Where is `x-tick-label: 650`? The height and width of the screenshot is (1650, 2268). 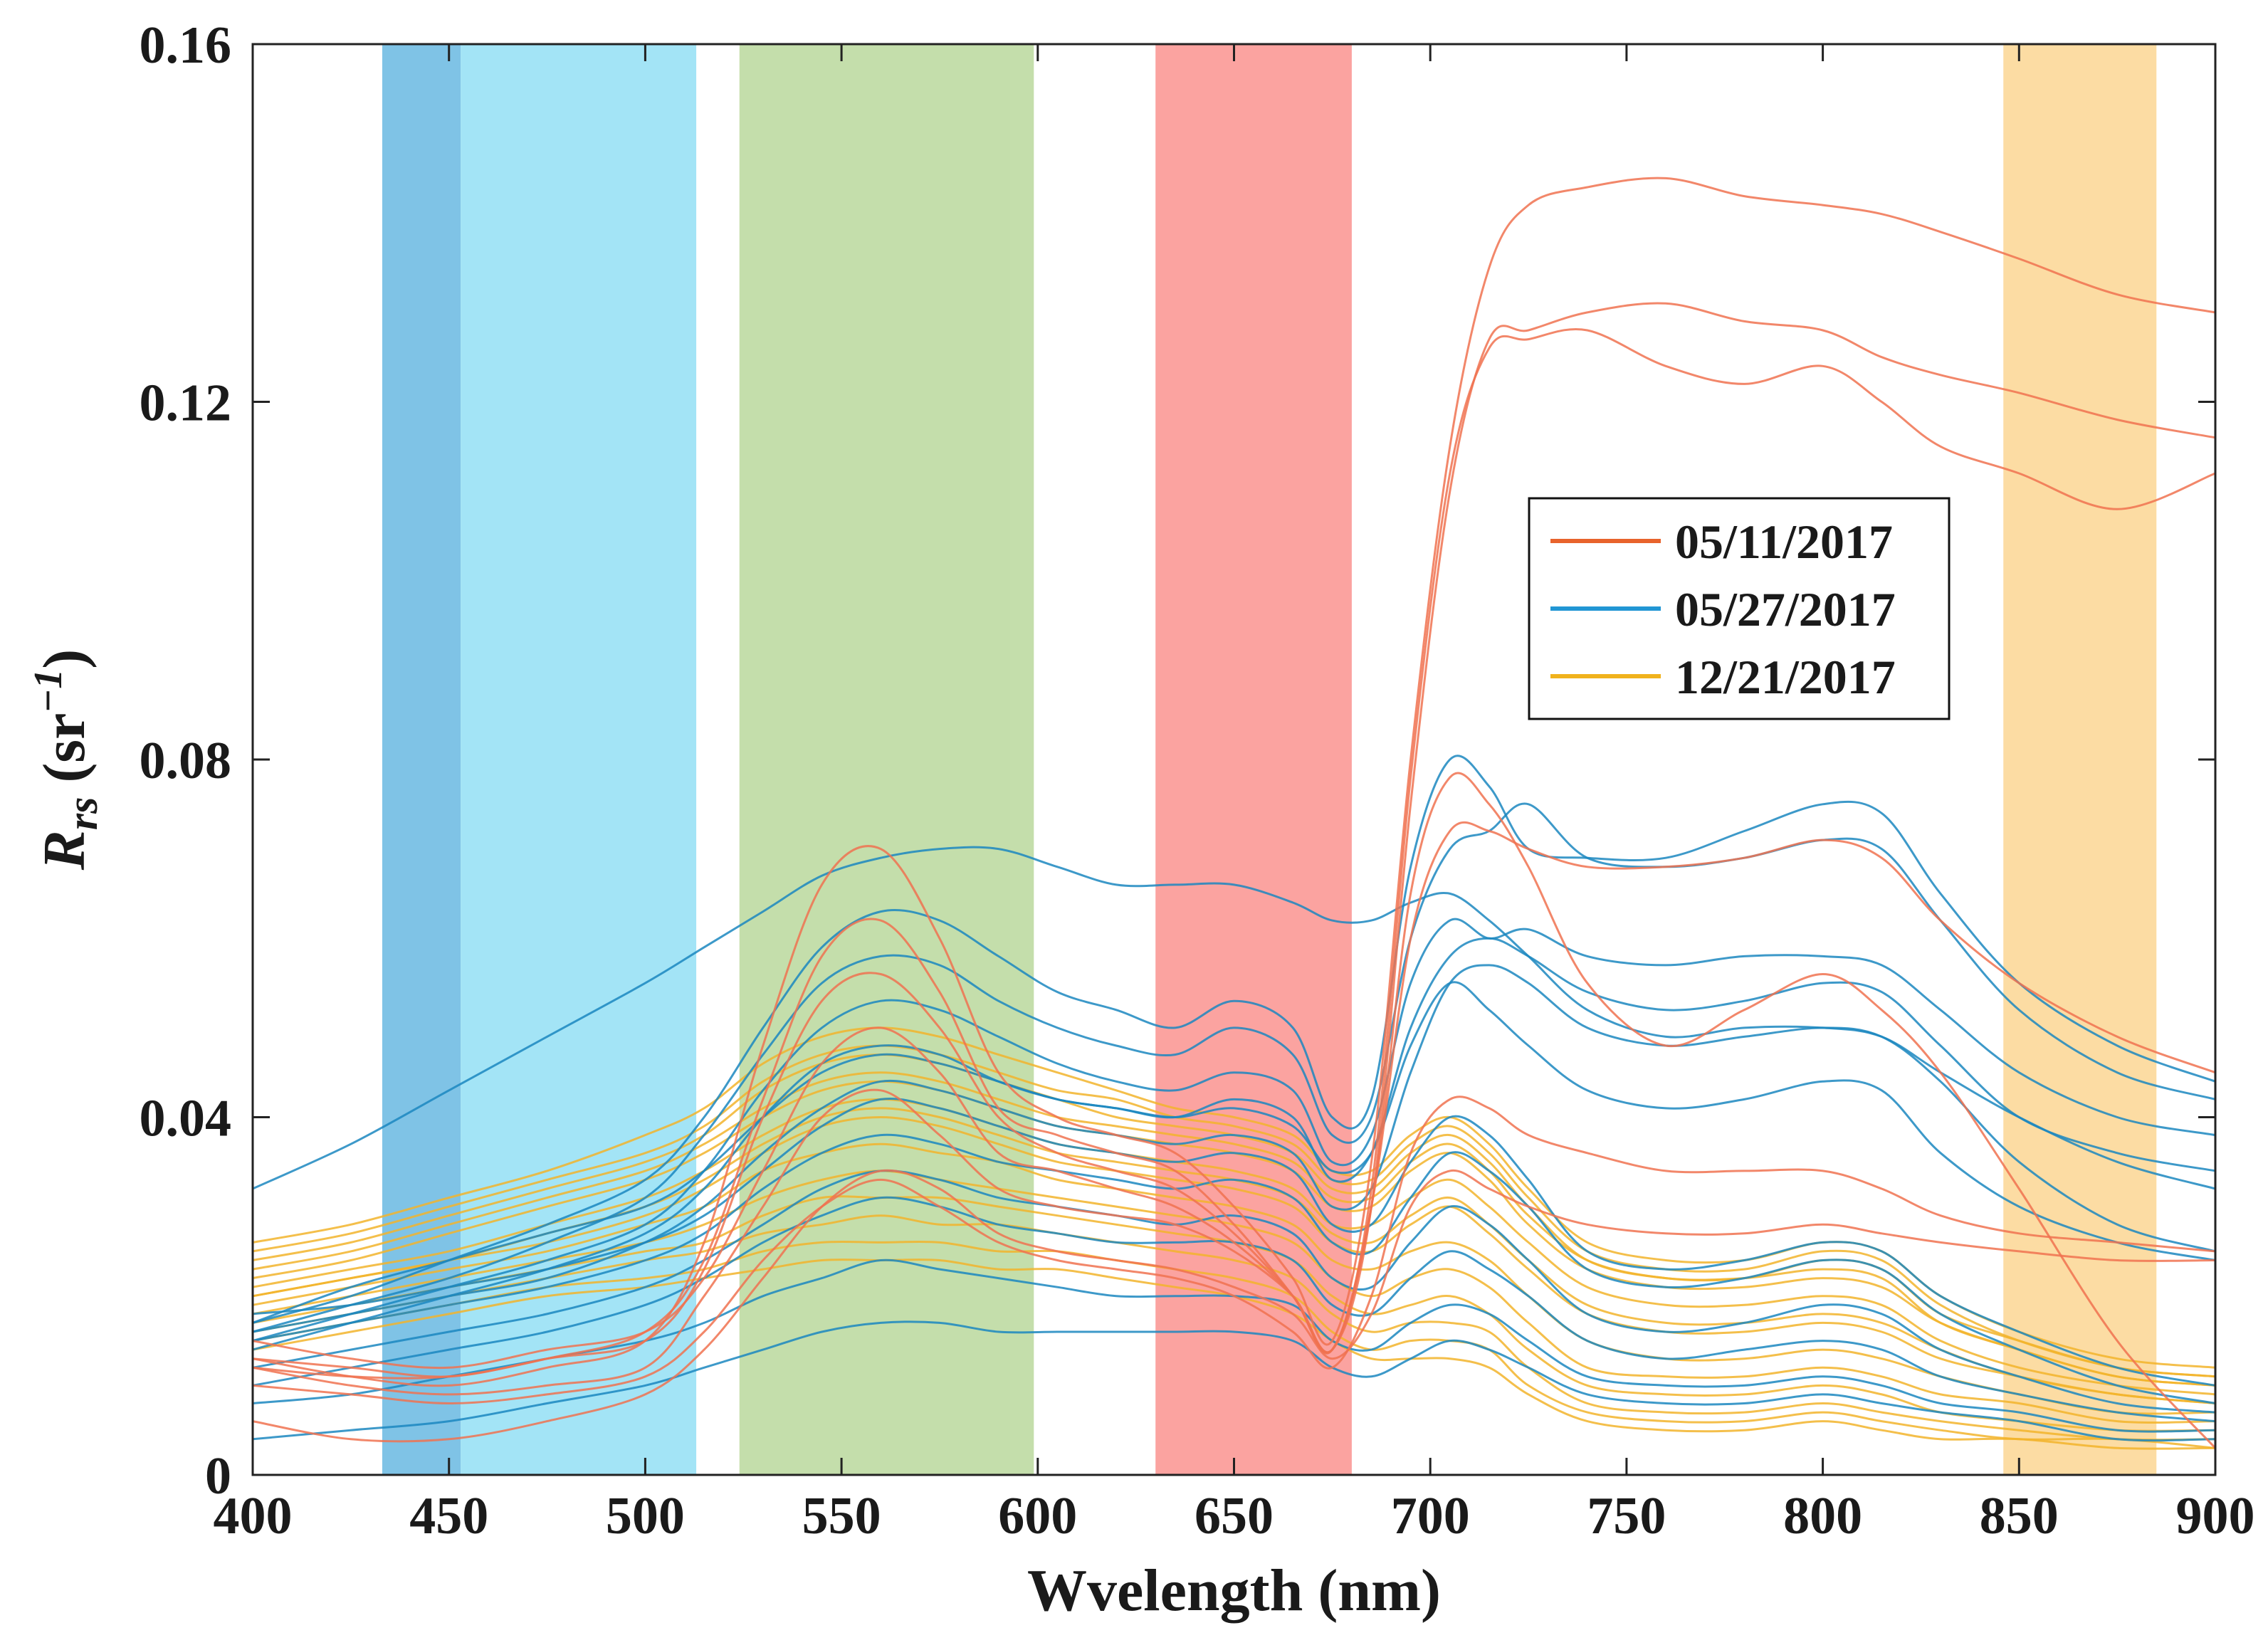 x-tick-label: 650 is located at coordinates (1234, 1516).